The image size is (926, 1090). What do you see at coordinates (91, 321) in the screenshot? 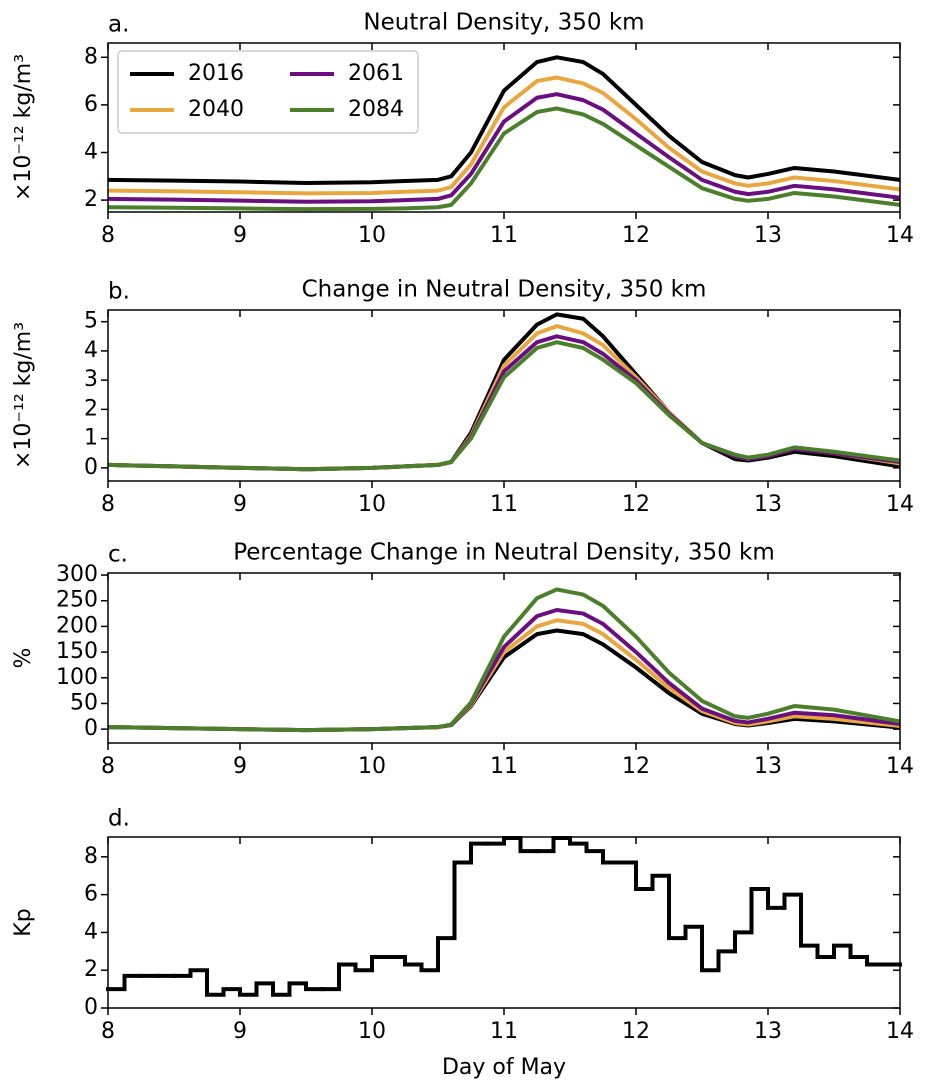
I see `y-tick-label: 5` at bounding box center [91, 321].